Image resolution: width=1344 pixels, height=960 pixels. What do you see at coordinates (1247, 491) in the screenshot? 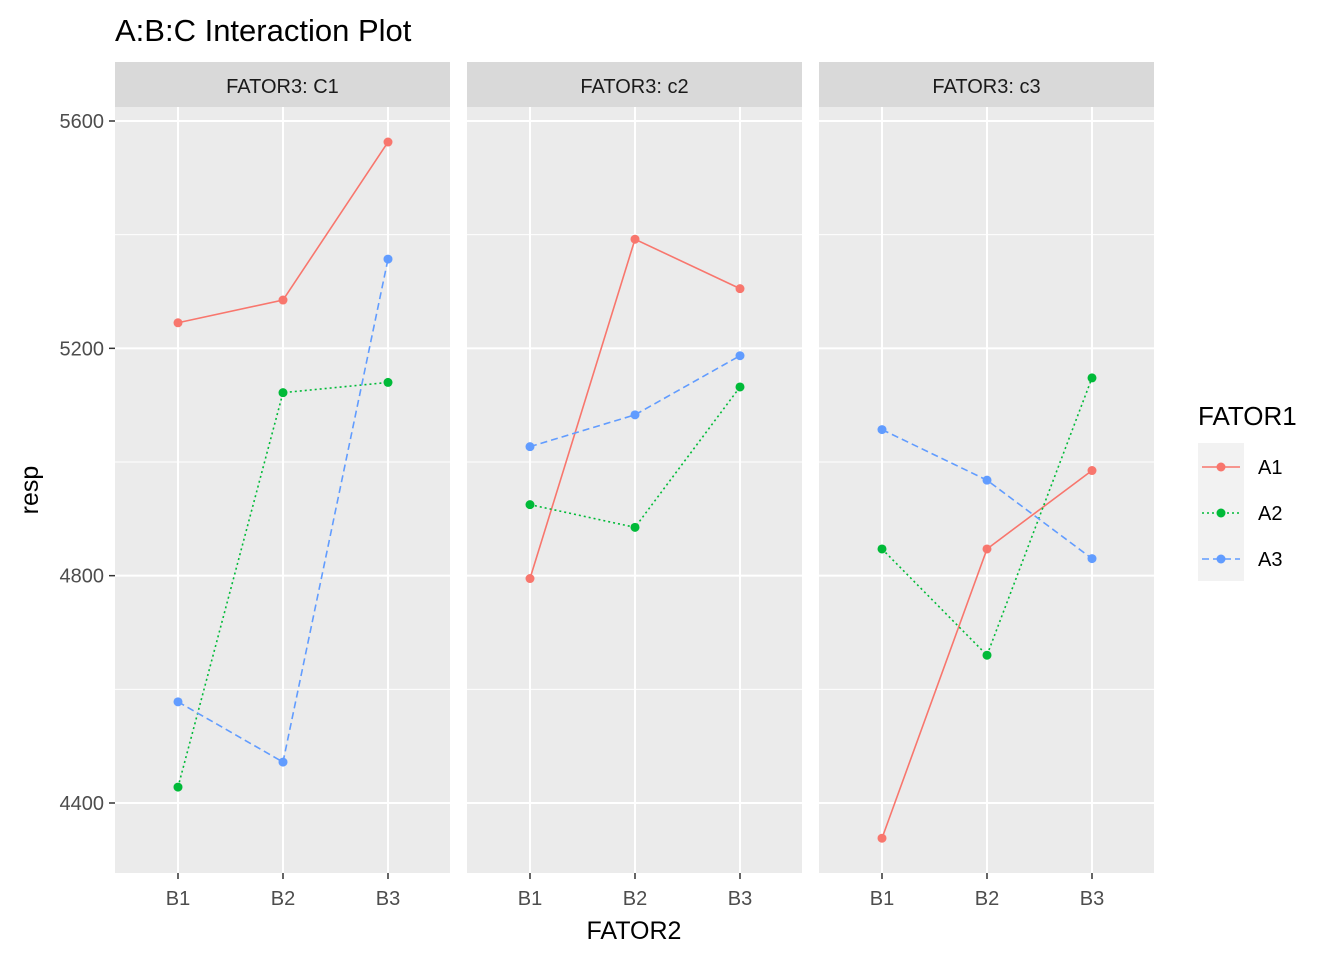
I see `legend: FATOR1 A1 A2 A3` at bounding box center [1247, 491].